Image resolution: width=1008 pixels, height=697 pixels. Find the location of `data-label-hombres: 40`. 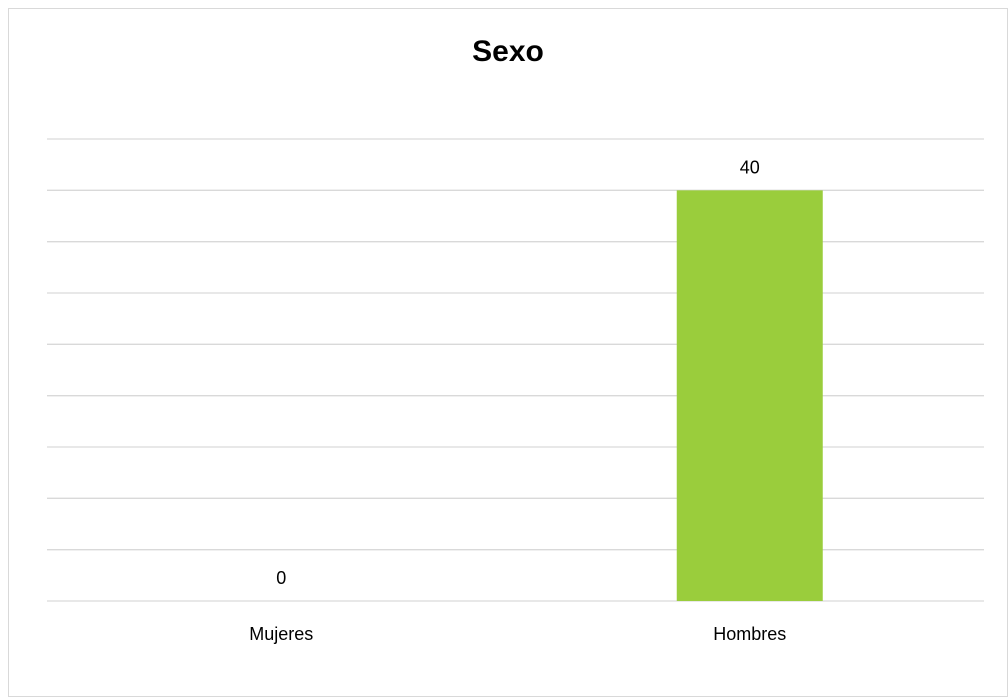

data-label-hombres: 40 is located at coordinates (750, 167).